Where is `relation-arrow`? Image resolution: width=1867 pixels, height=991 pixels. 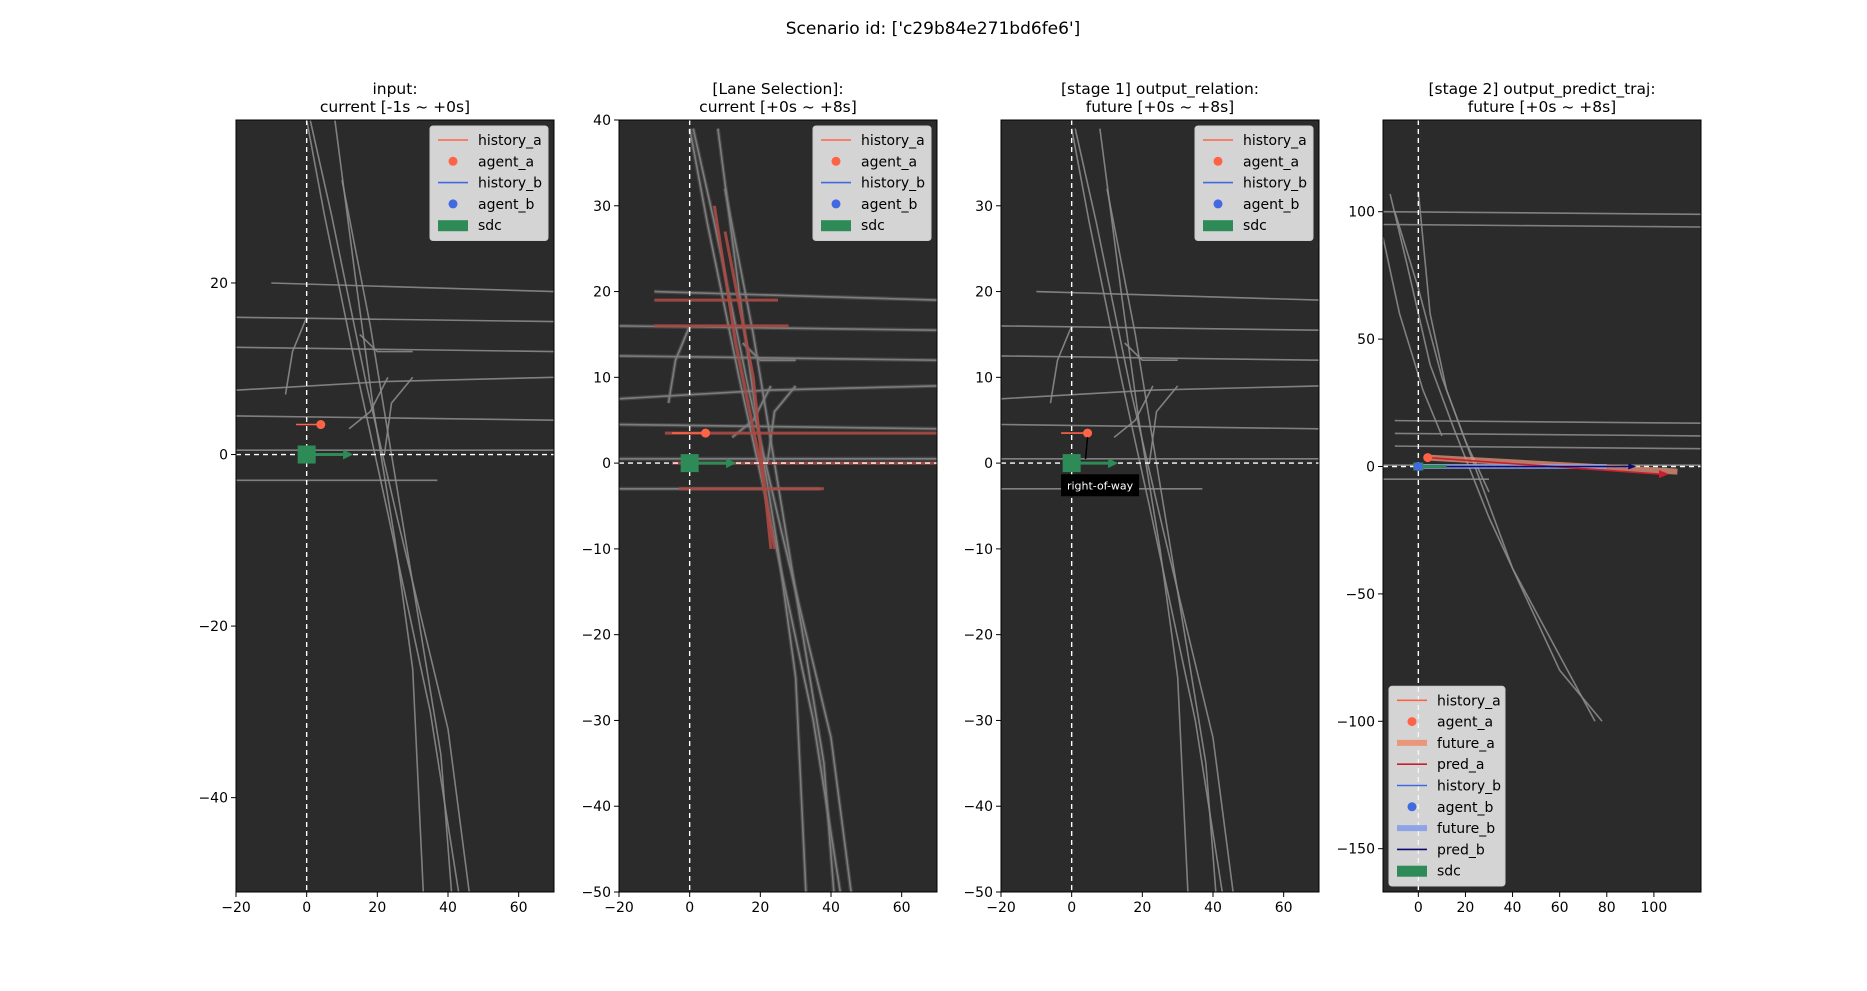
relation-arrow is located at coordinates (1086, 448).